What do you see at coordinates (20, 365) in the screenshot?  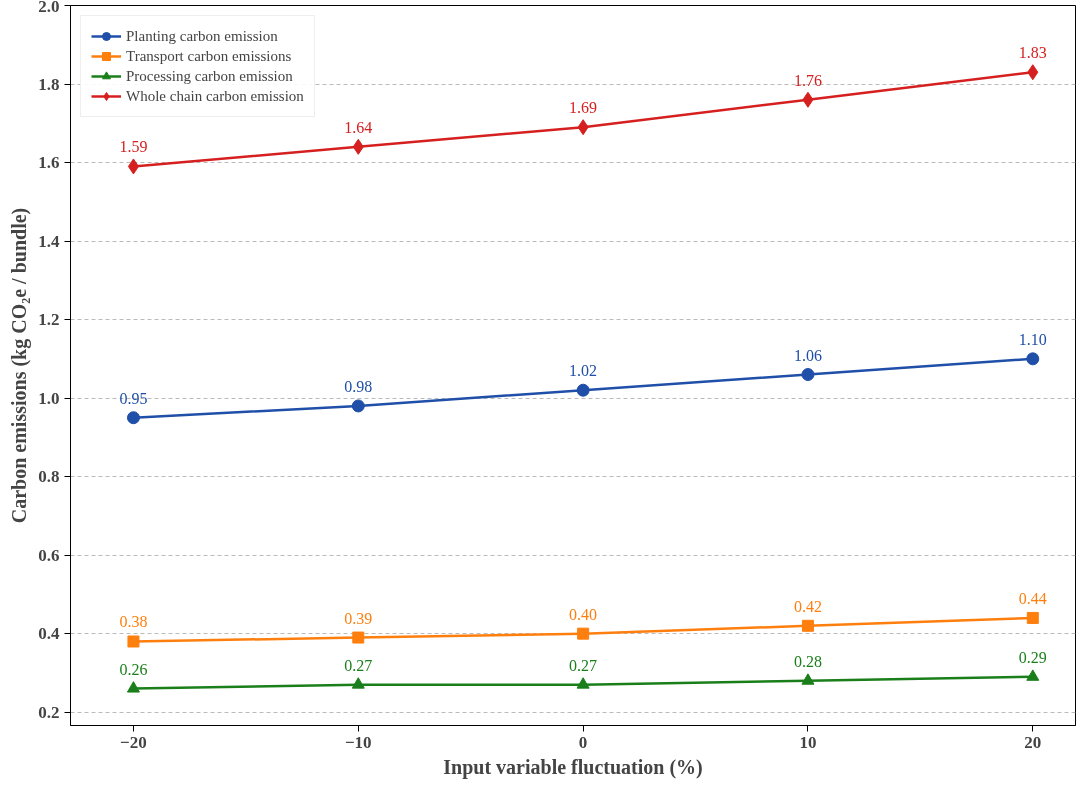 I see `y-axis-title: Carbon emissions (kg CO₂e / bundle)` at bounding box center [20, 365].